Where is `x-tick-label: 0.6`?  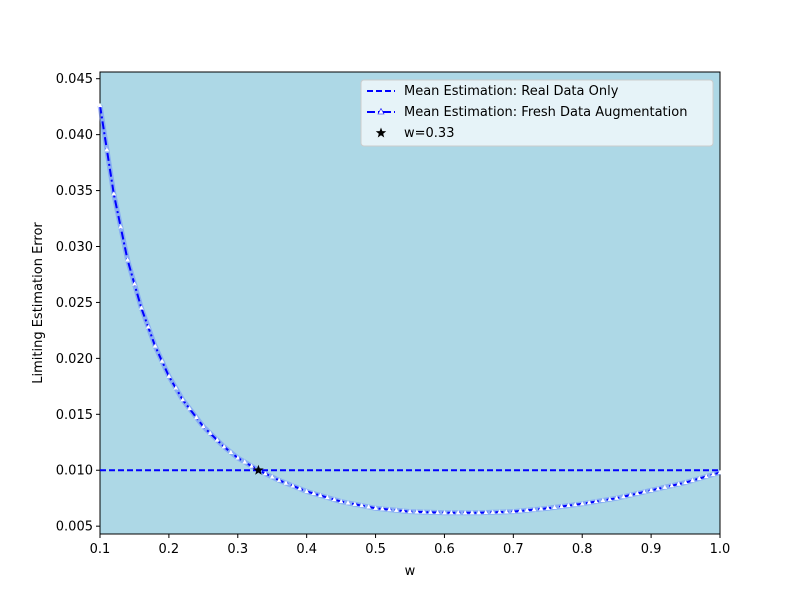 x-tick-label: 0.6 is located at coordinates (444, 549).